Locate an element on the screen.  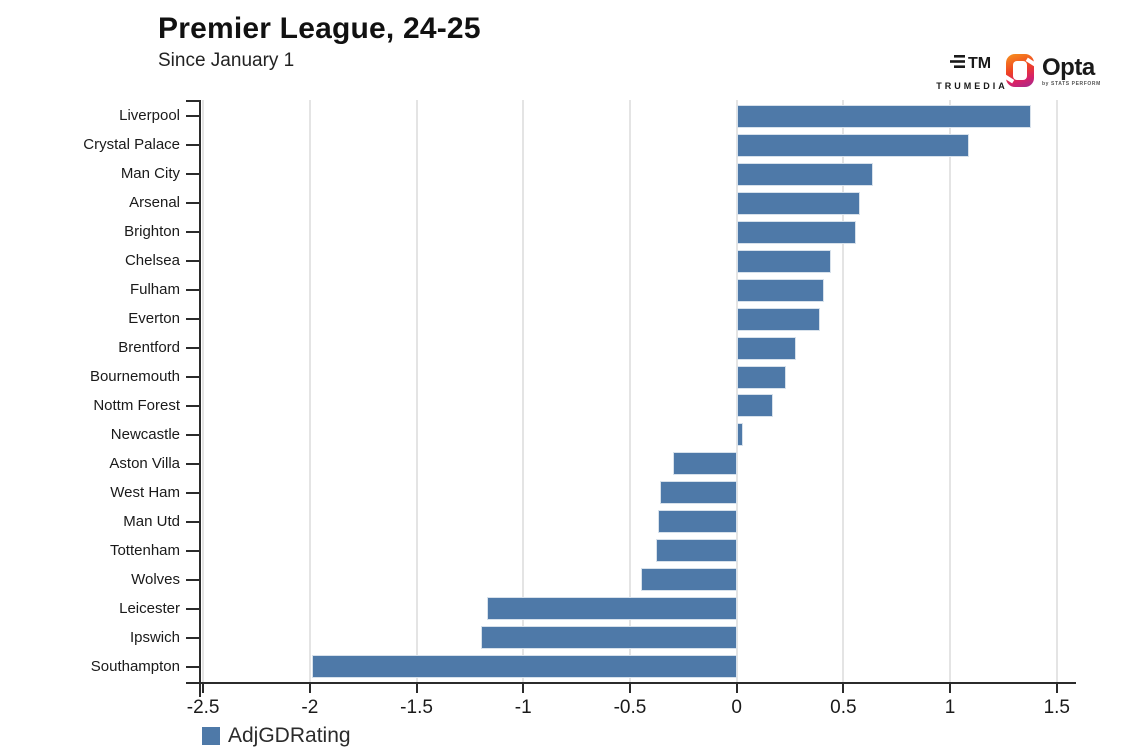
bar-aston-villa is located at coordinates (704, 464).